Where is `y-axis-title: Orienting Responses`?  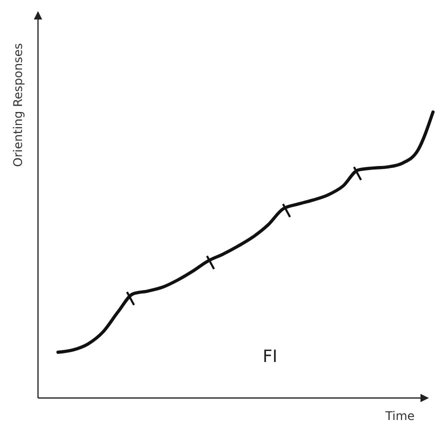
y-axis-title: Orienting Responses is located at coordinates (18, 105).